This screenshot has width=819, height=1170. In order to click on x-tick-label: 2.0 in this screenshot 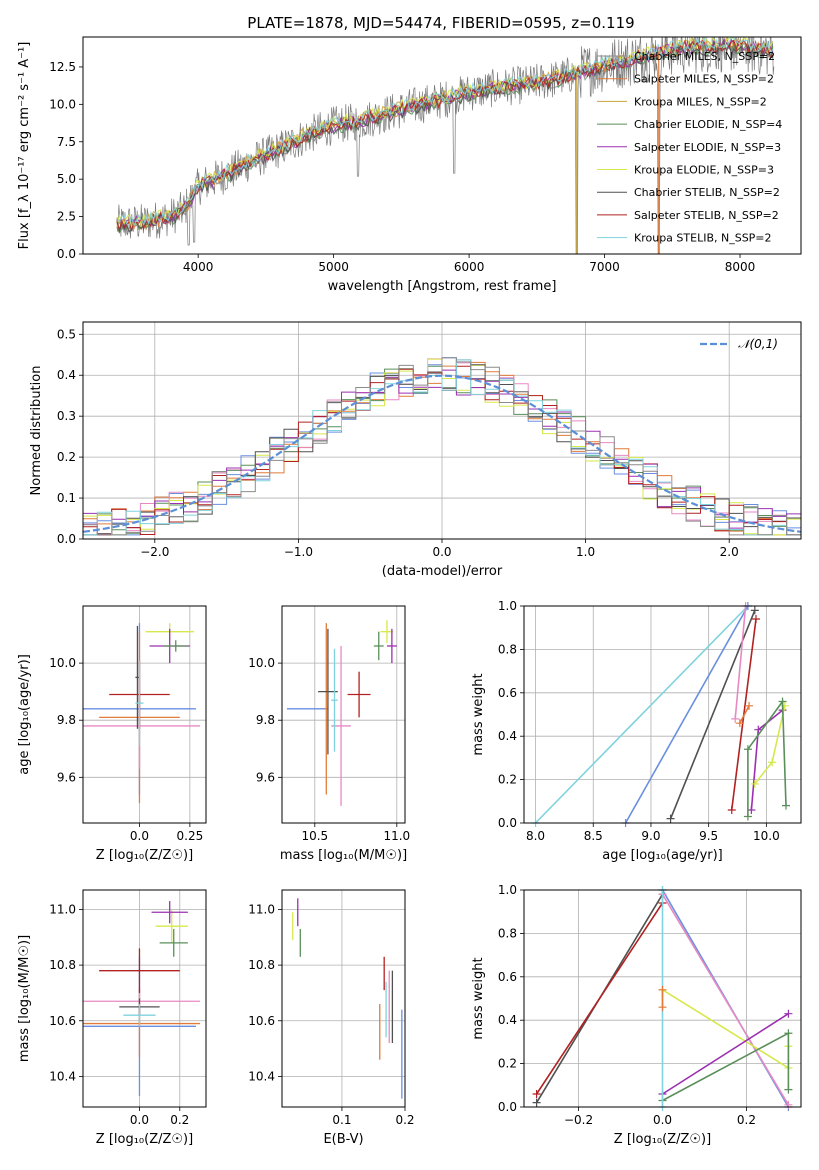, I will do `click(729, 552)`.